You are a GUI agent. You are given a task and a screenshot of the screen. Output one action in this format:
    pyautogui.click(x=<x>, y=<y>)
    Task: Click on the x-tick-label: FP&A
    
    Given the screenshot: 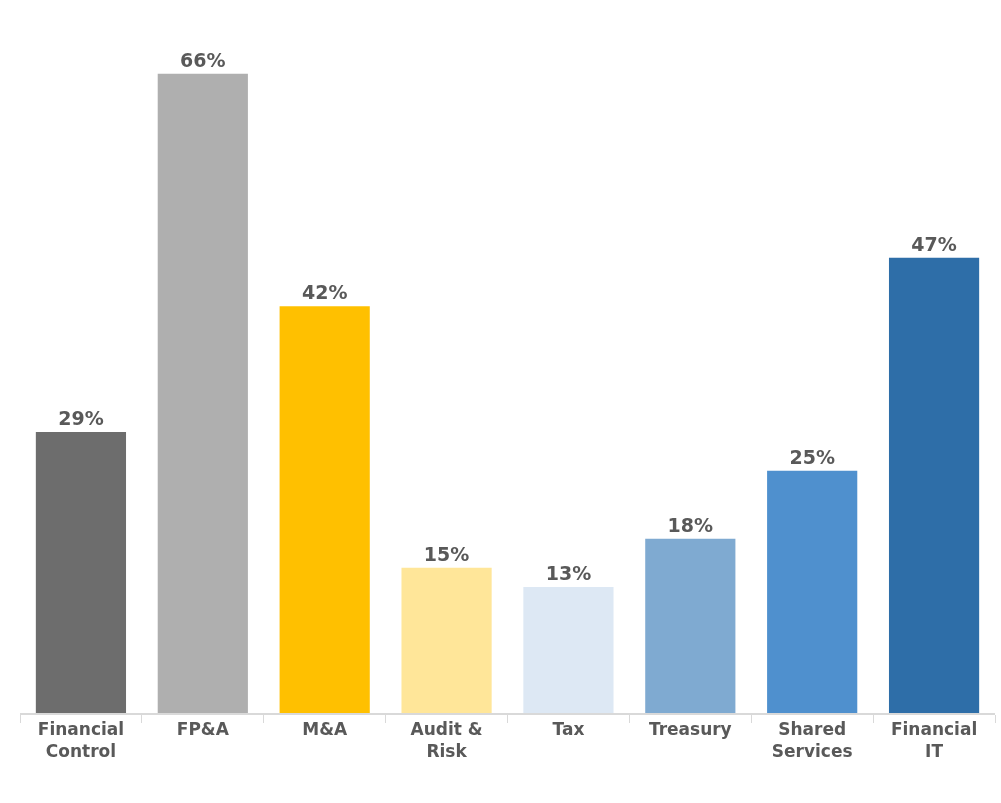 What is the action you would take?
    pyautogui.click(x=203, y=729)
    